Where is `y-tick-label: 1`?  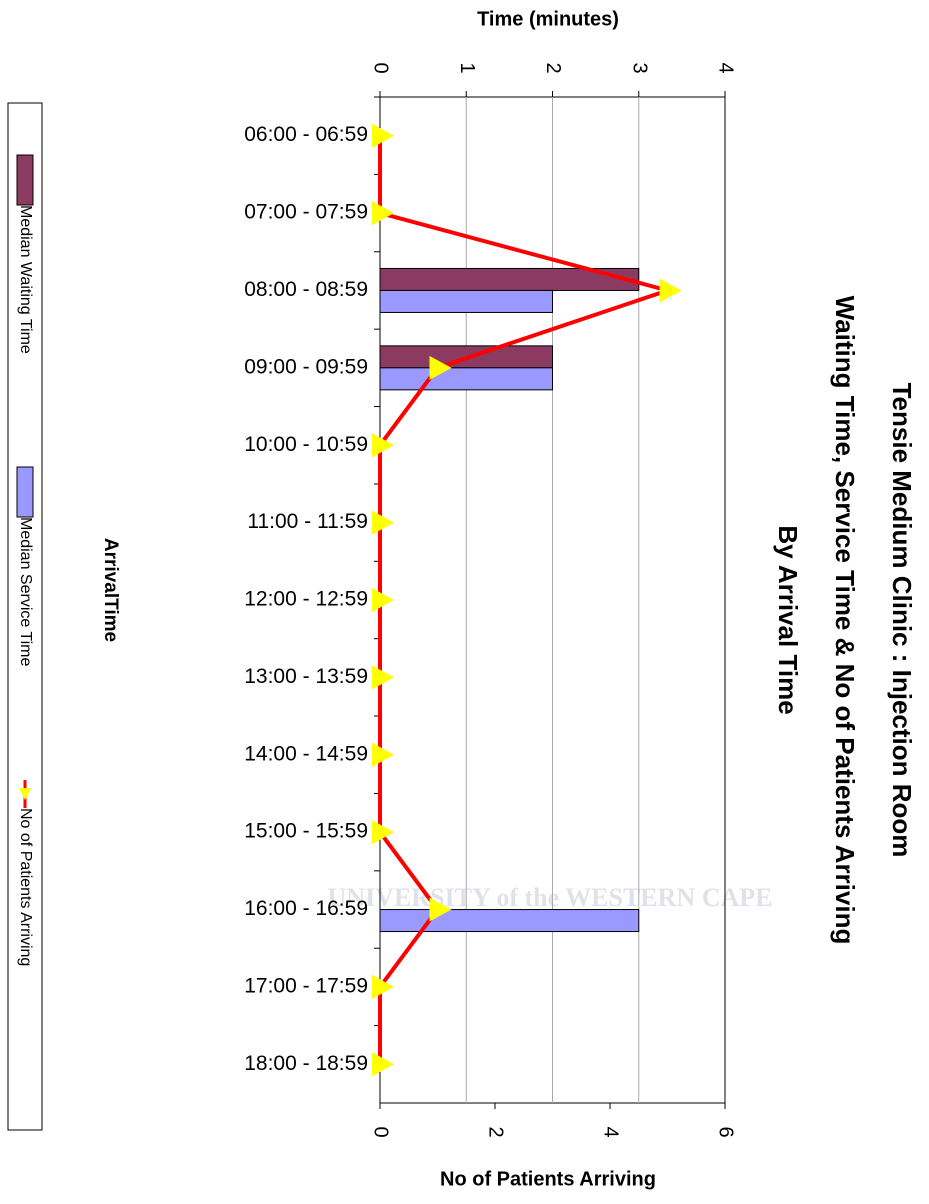 y-tick-label: 1 is located at coordinates (467, 67).